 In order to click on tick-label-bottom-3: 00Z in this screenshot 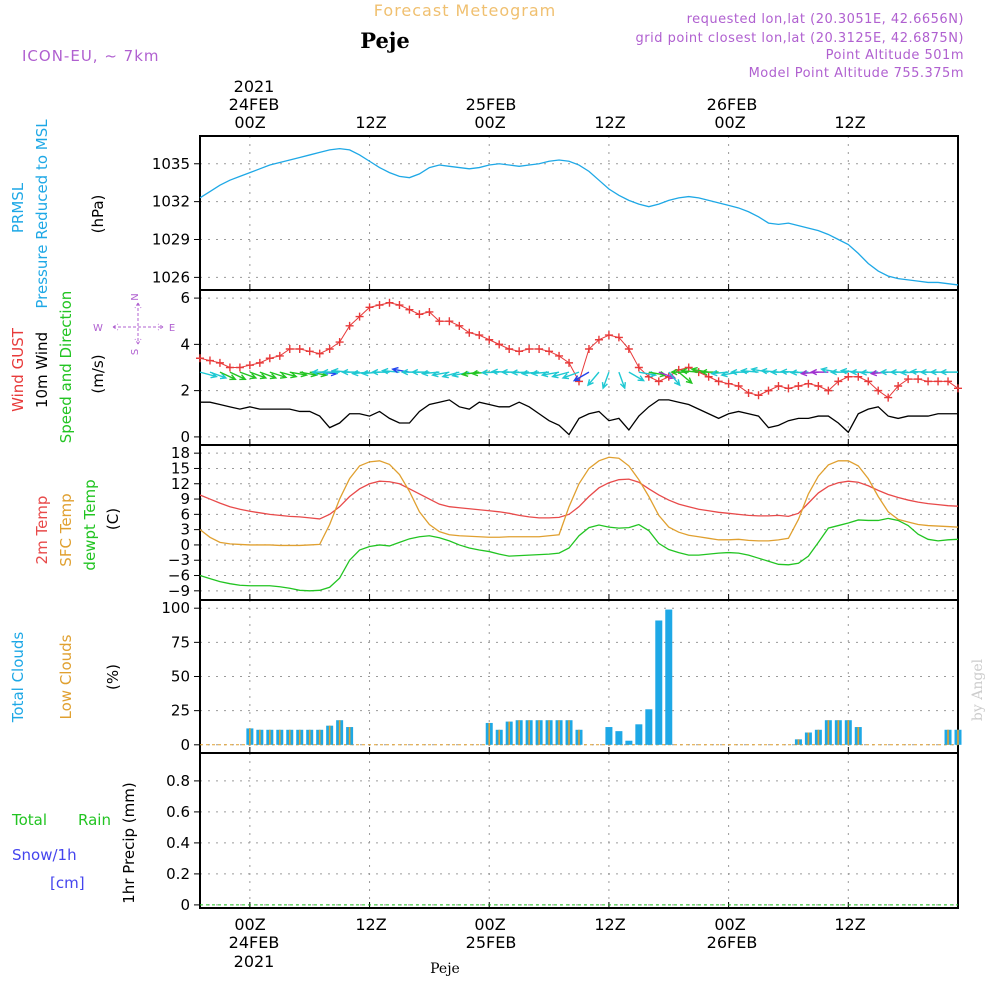, I will do `click(489, 924)`.